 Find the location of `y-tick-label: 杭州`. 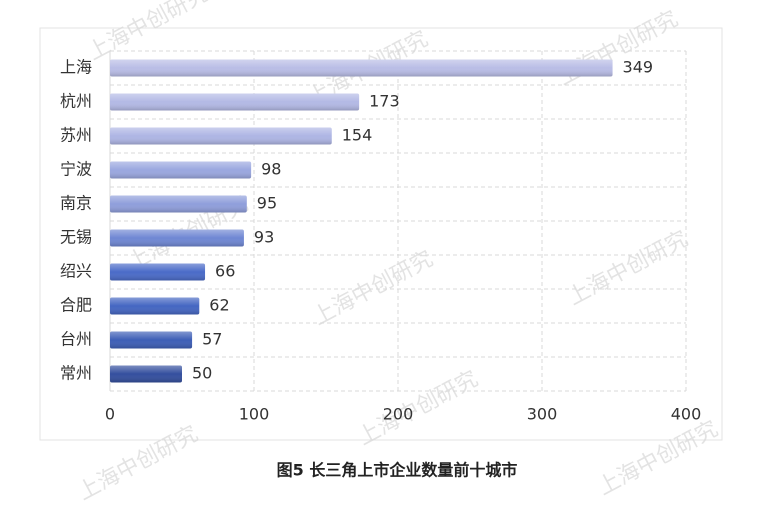

y-tick-label: 杭州 is located at coordinates (76, 101).